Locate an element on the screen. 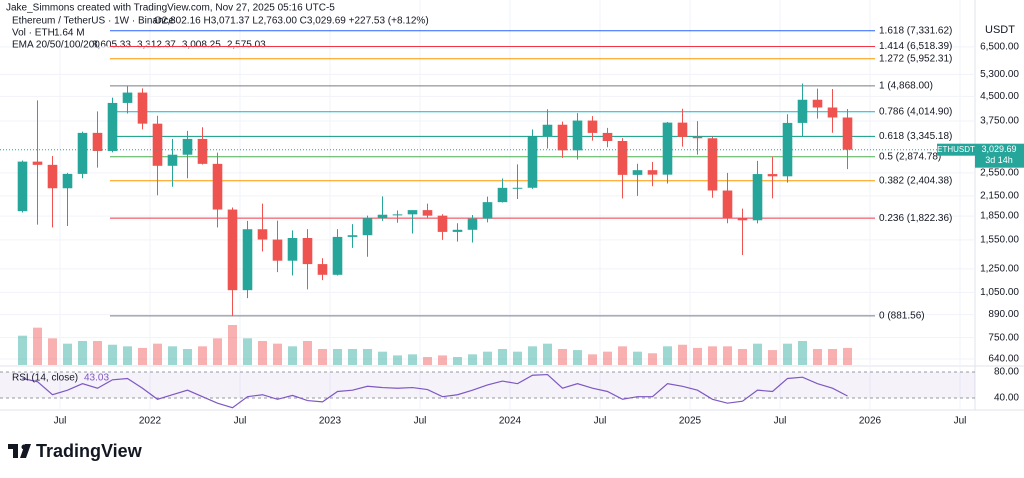  fib-label: 0.786 (4,014.90) is located at coordinates (915, 111).